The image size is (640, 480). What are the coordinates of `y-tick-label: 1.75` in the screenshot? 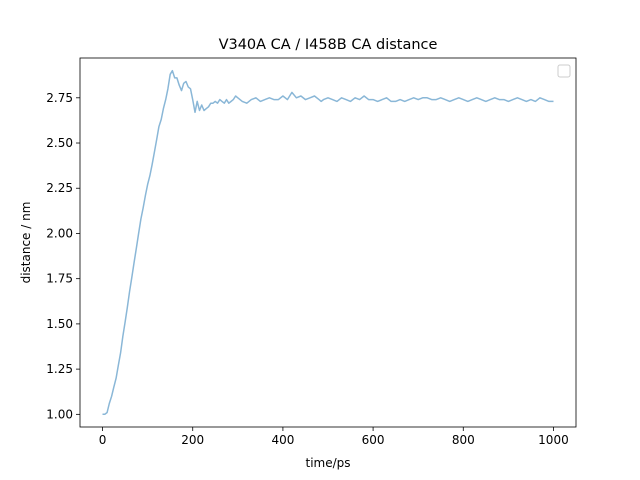 It's located at (59, 279).